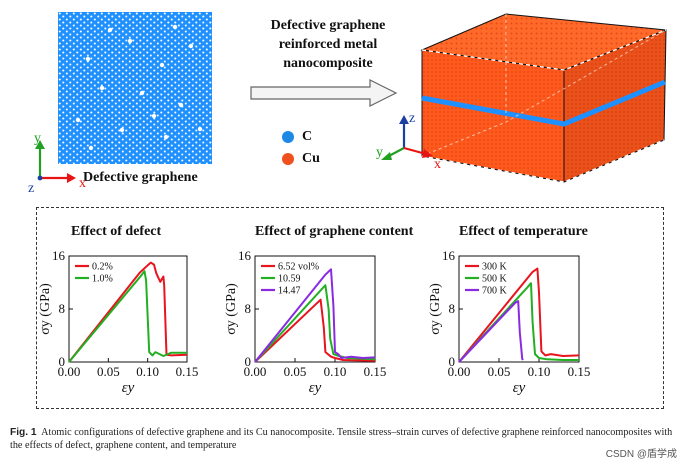  Describe the element at coordinates (495, 267) in the screenshot. I see `legend-label: 300 K` at that location.